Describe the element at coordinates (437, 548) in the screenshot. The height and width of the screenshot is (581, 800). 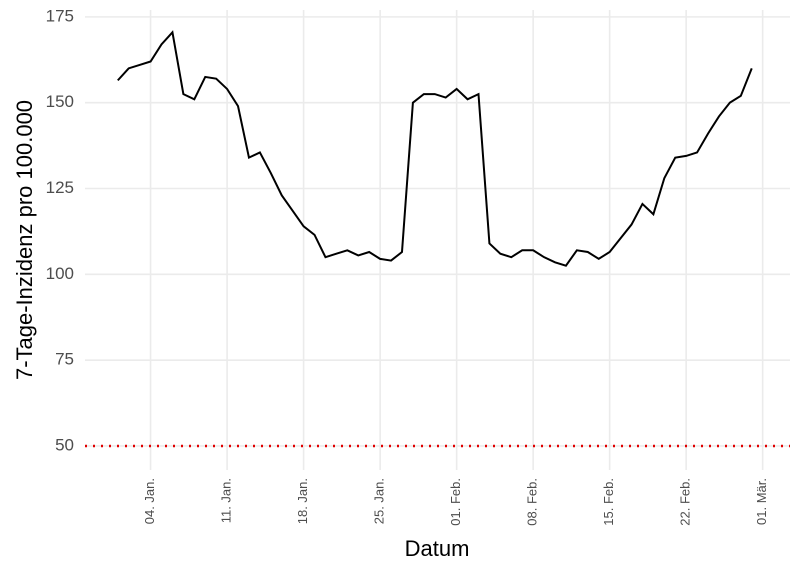
I see `x-axis-label: Datum` at that location.